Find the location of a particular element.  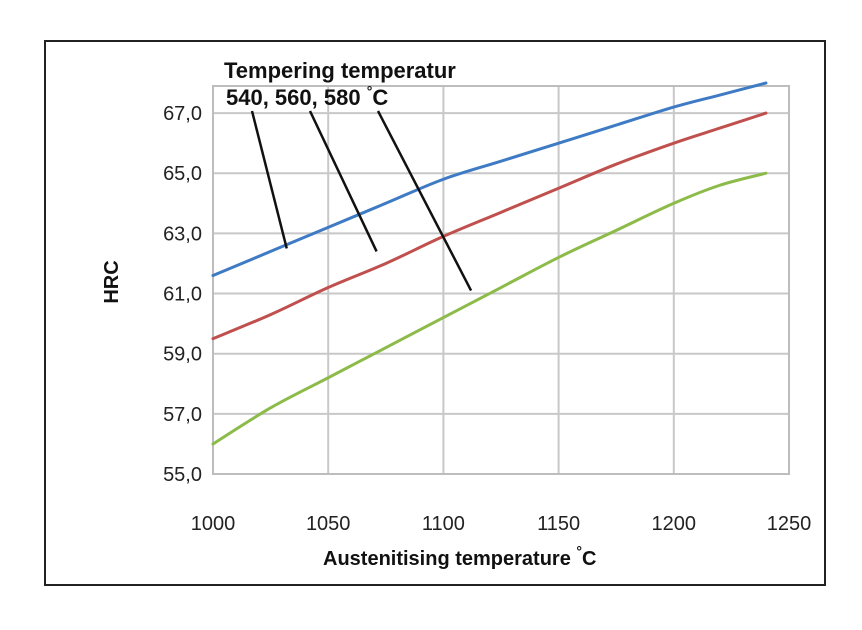

x-tick-label: 1250 is located at coordinates (789, 524).